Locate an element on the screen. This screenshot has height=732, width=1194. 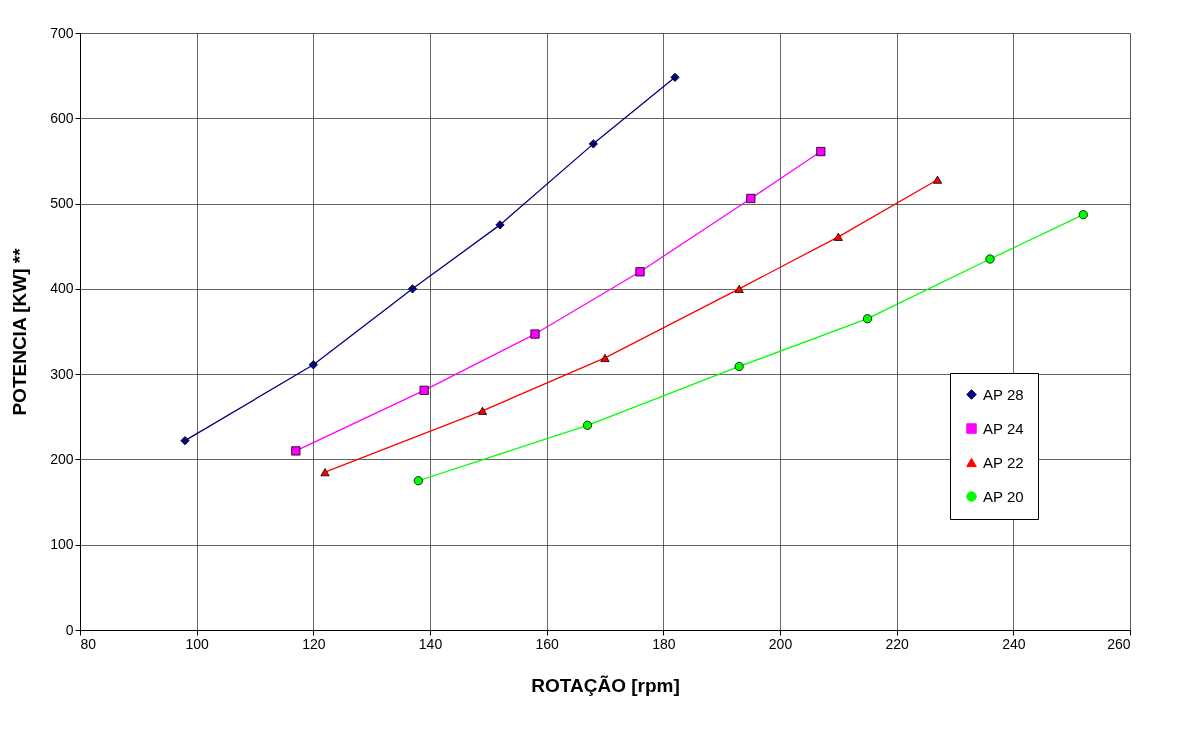
x-tick-label: 260 is located at coordinates (1119, 643).